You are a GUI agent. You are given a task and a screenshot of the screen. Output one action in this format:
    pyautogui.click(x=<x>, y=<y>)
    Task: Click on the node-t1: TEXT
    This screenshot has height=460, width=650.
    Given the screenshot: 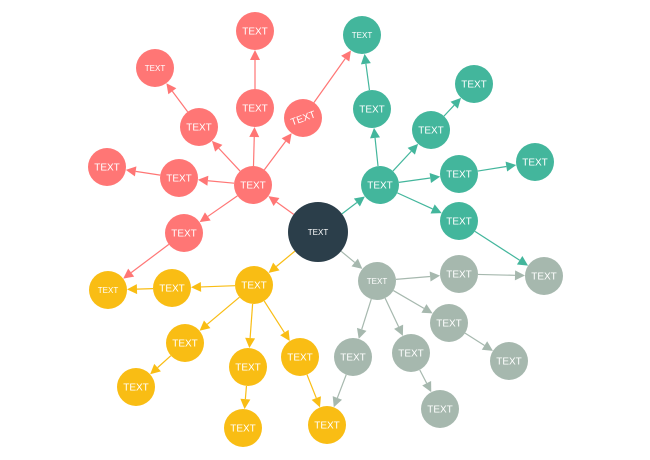 What is the action you would take?
    pyautogui.click(x=362, y=35)
    